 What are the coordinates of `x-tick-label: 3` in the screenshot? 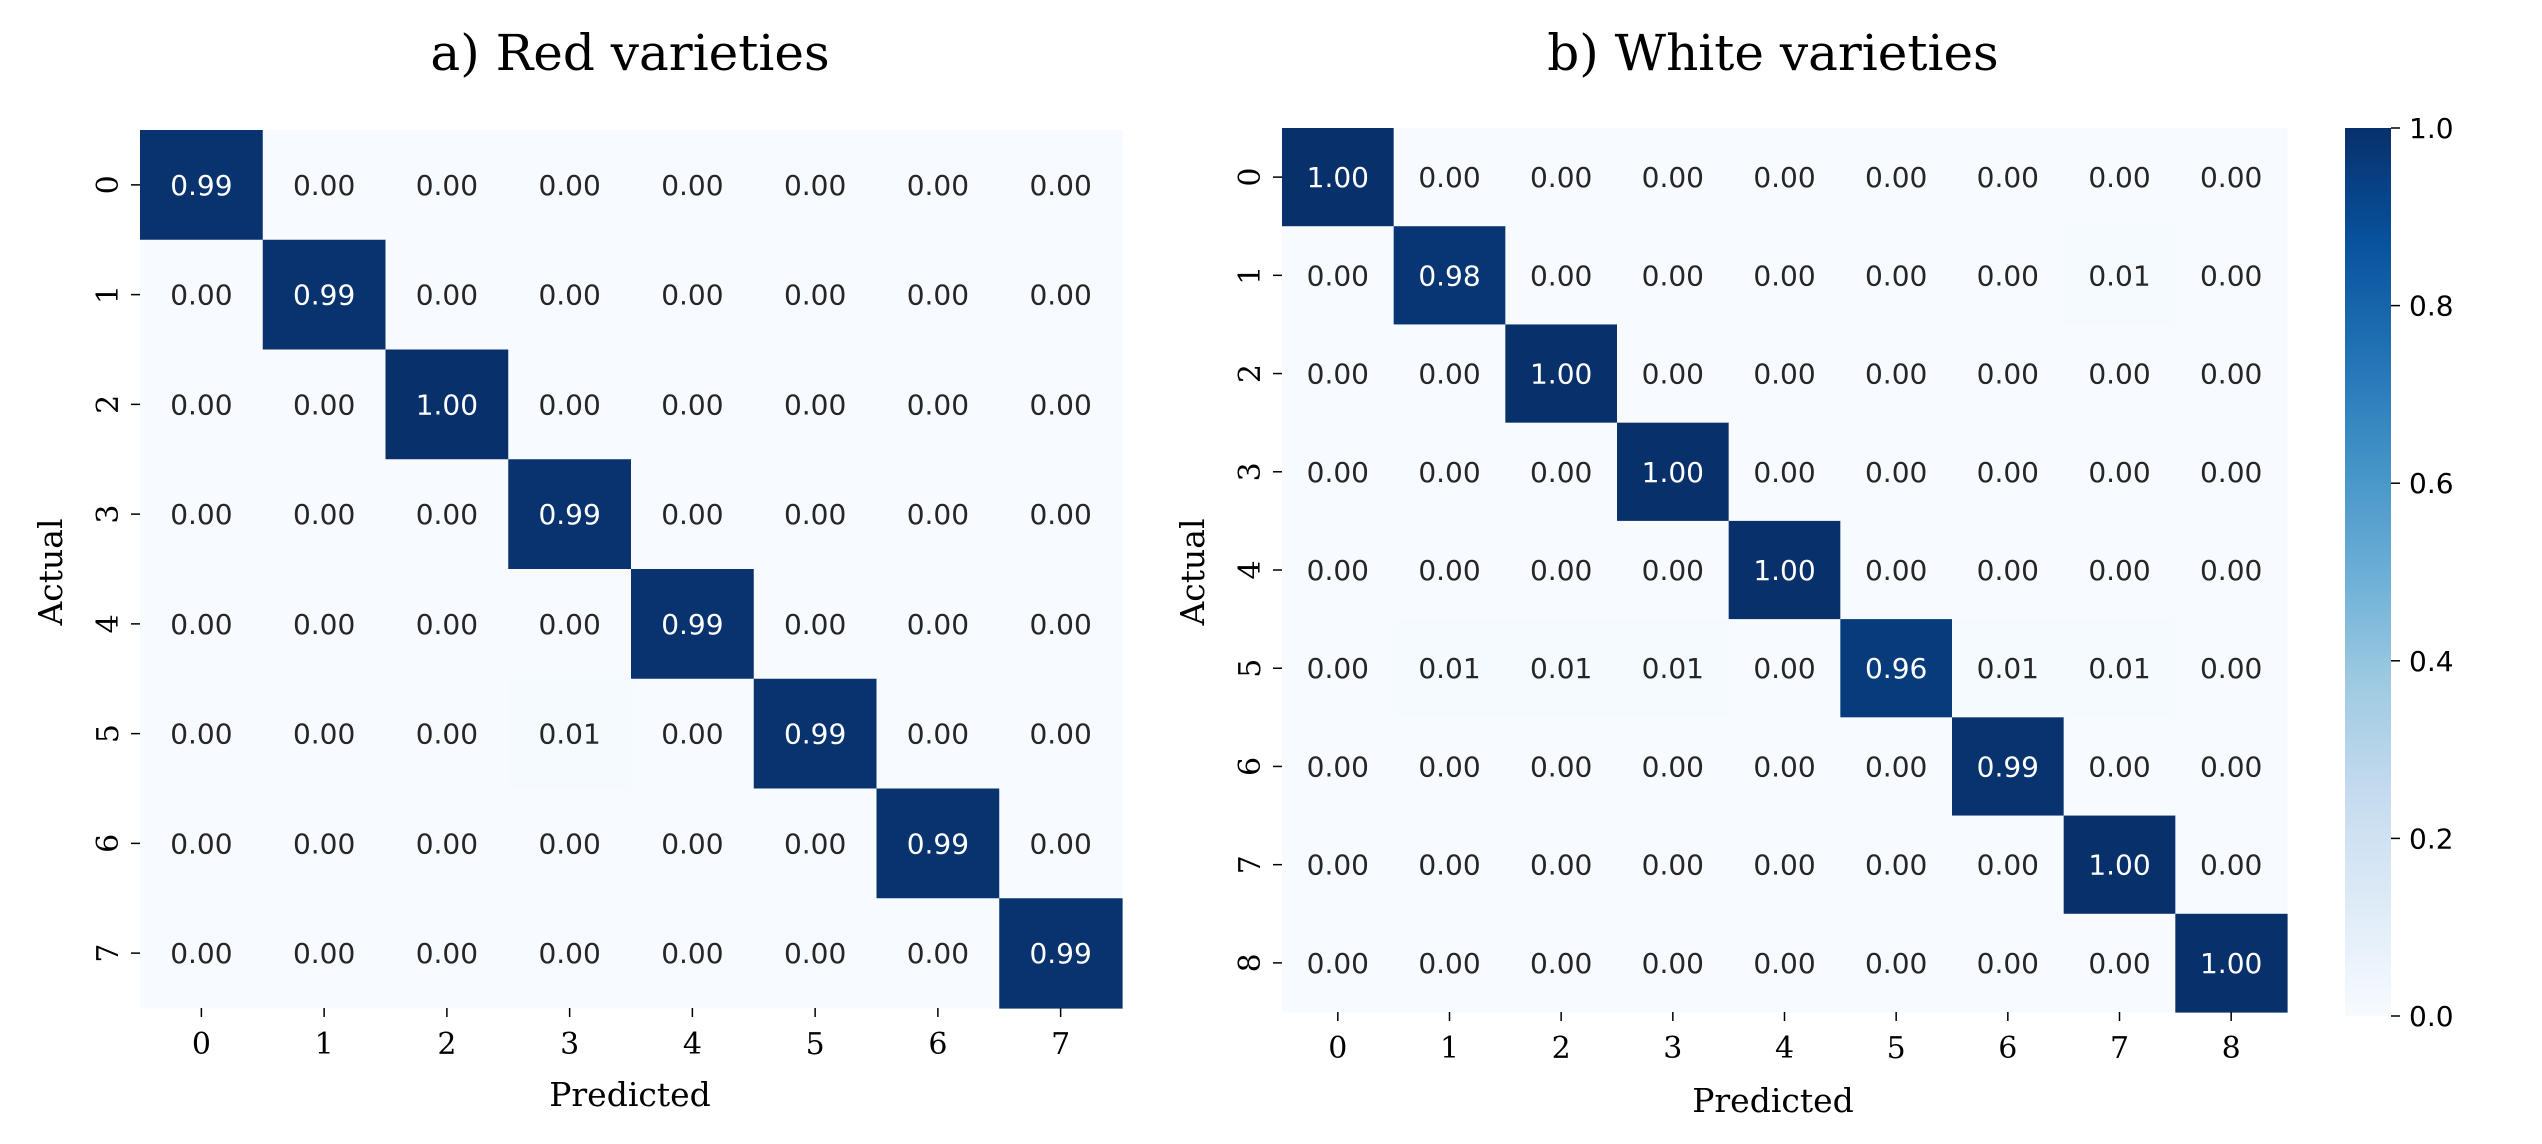 It's located at (569, 1044).